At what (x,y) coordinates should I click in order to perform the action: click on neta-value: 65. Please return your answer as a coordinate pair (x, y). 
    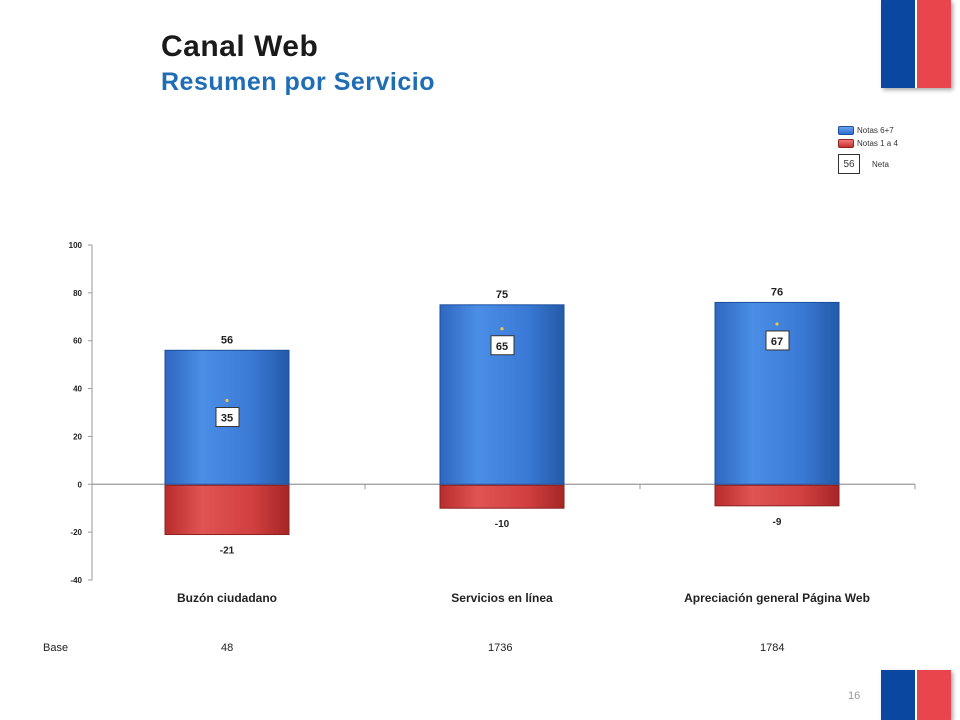
    Looking at the image, I should click on (502, 347).